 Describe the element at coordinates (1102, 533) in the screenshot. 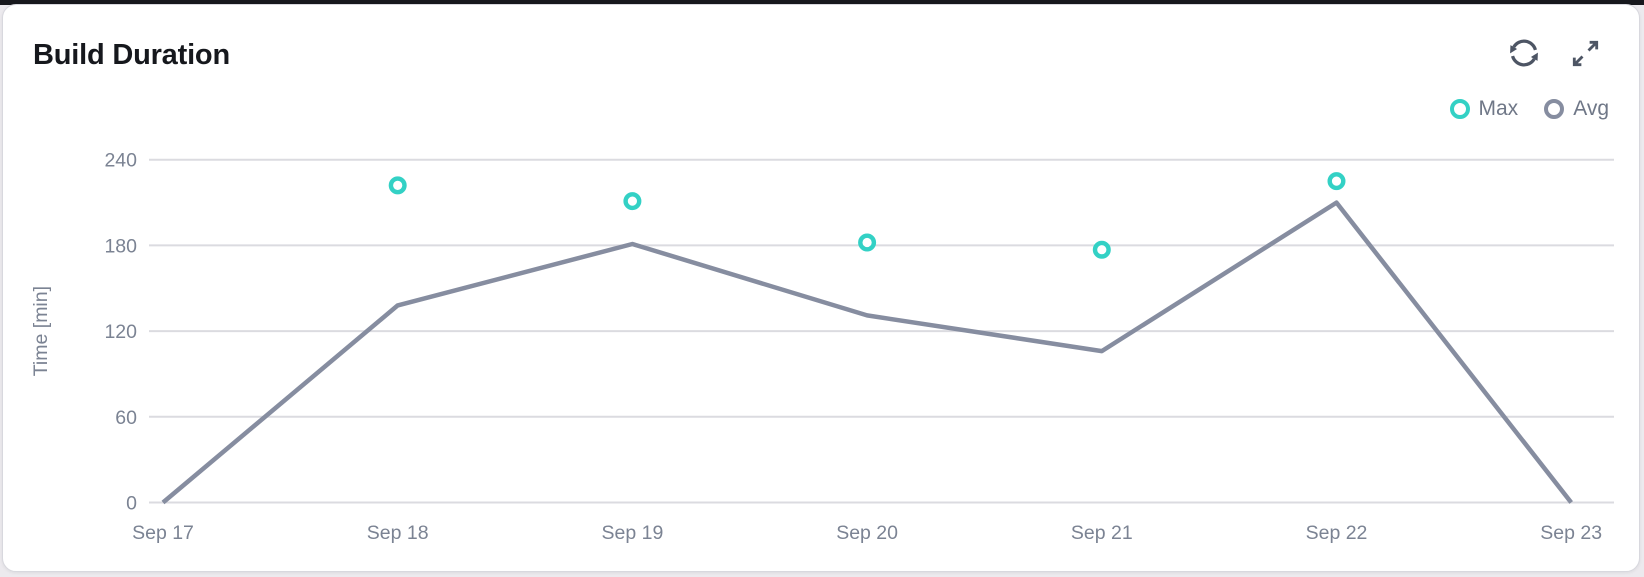

I see `x-tick-label: Sep 21` at that location.